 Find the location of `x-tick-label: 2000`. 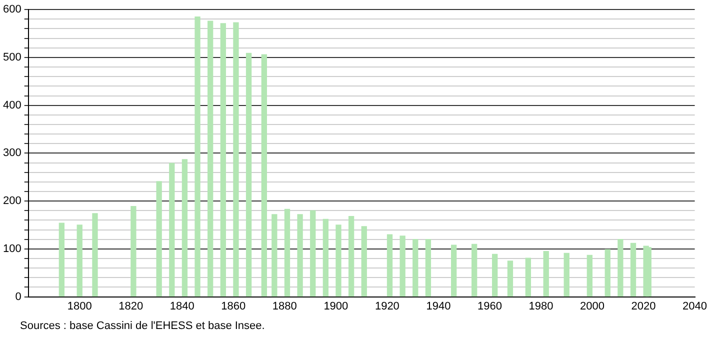

x-tick-label: 2000 is located at coordinates (592, 306).